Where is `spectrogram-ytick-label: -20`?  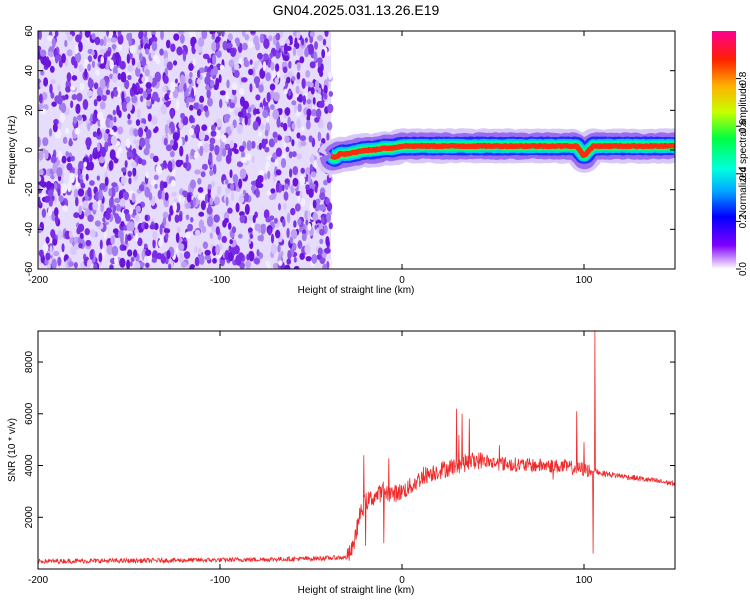 spectrogram-ytick-label: -20 is located at coordinates (29, 189).